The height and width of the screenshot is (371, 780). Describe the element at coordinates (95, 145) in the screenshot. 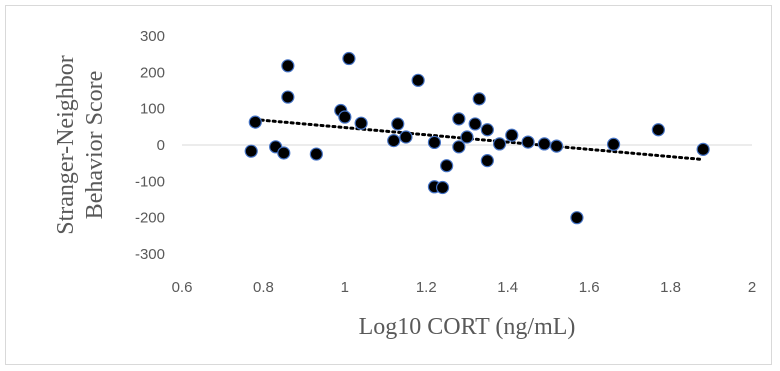

I see `y-axis-title-line-2: Behavior Score` at that location.